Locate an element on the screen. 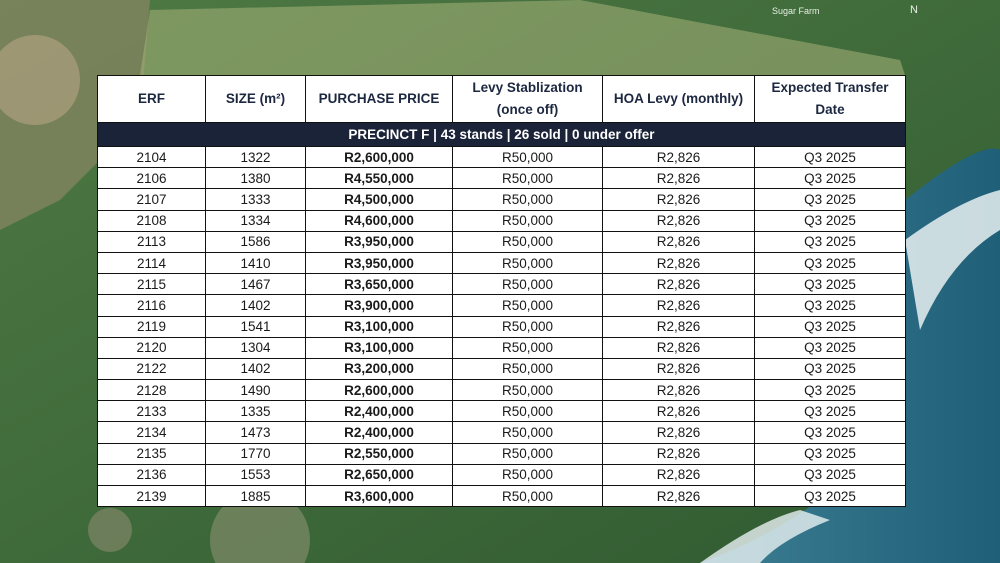  table-row: 2128 1490 R2,600,000 R50,000 R2,826 Q3 2025 is located at coordinates (501, 390).